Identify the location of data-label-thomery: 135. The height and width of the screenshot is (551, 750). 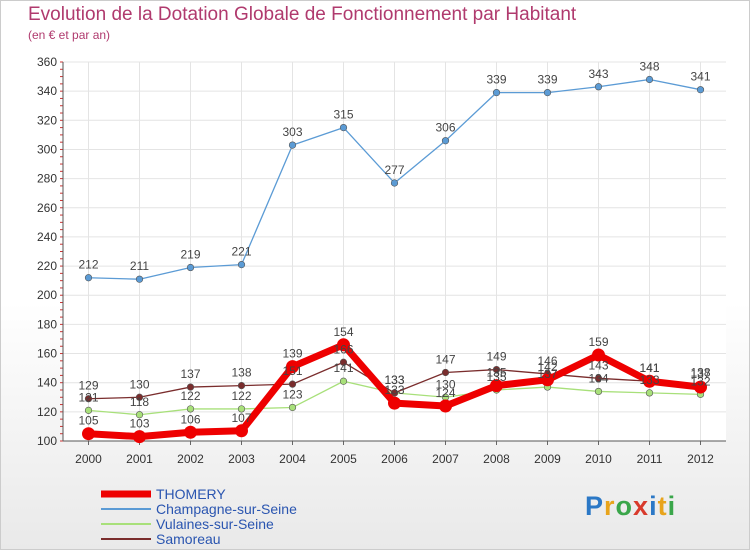
(496, 373).